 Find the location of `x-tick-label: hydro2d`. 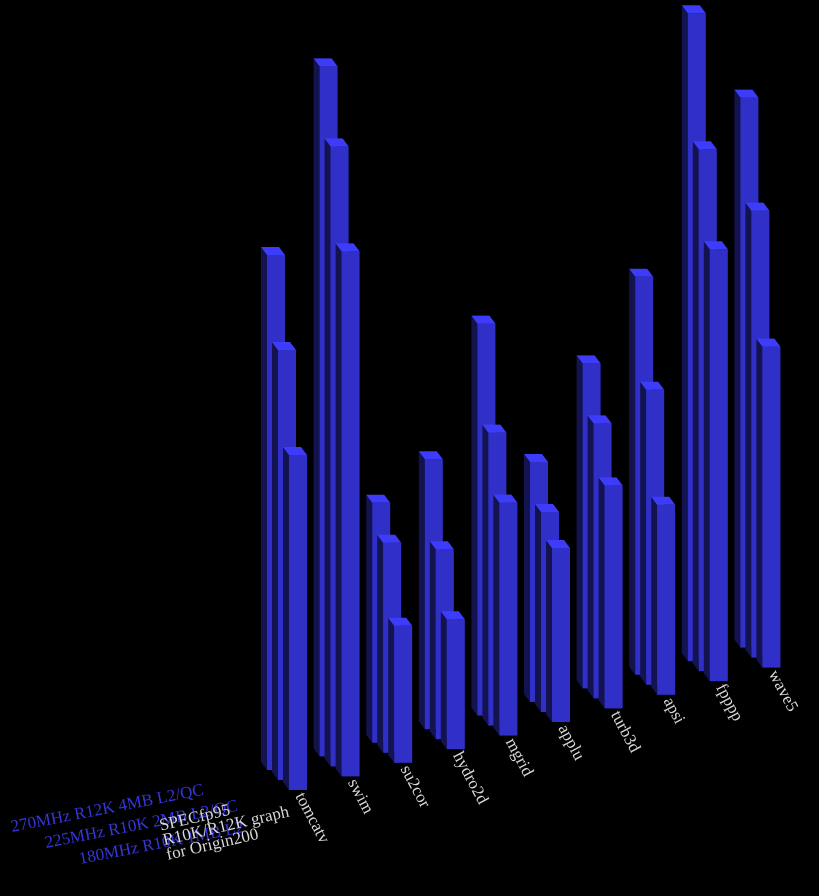

x-tick-label: hydro2d is located at coordinates (471, 777).